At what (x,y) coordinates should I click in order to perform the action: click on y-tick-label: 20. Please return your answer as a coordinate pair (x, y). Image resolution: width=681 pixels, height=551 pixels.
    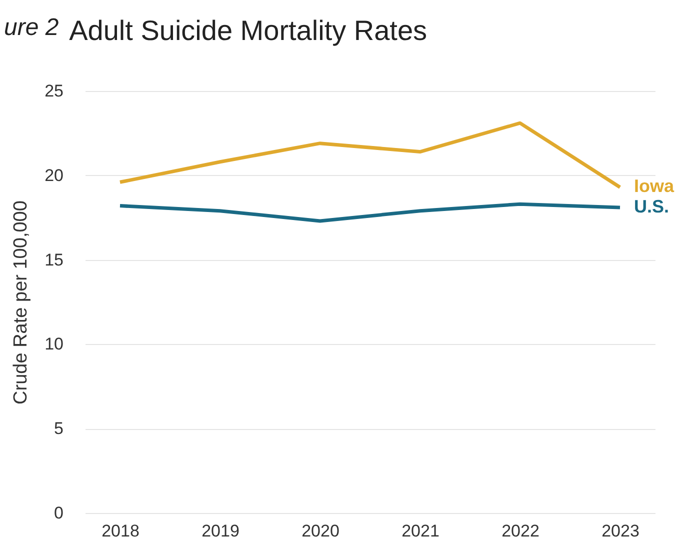
    Looking at the image, I should click on (54, 175).